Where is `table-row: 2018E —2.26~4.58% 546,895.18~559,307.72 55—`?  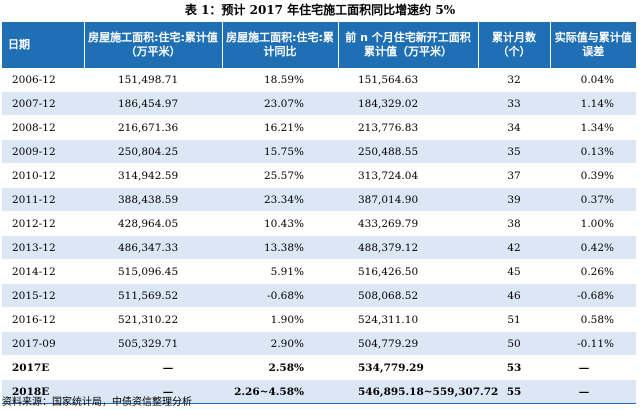 table-row: 2018E —2.26~4.58% 546,895.18~559,307.72 55— is located at coordinates (319, 391).